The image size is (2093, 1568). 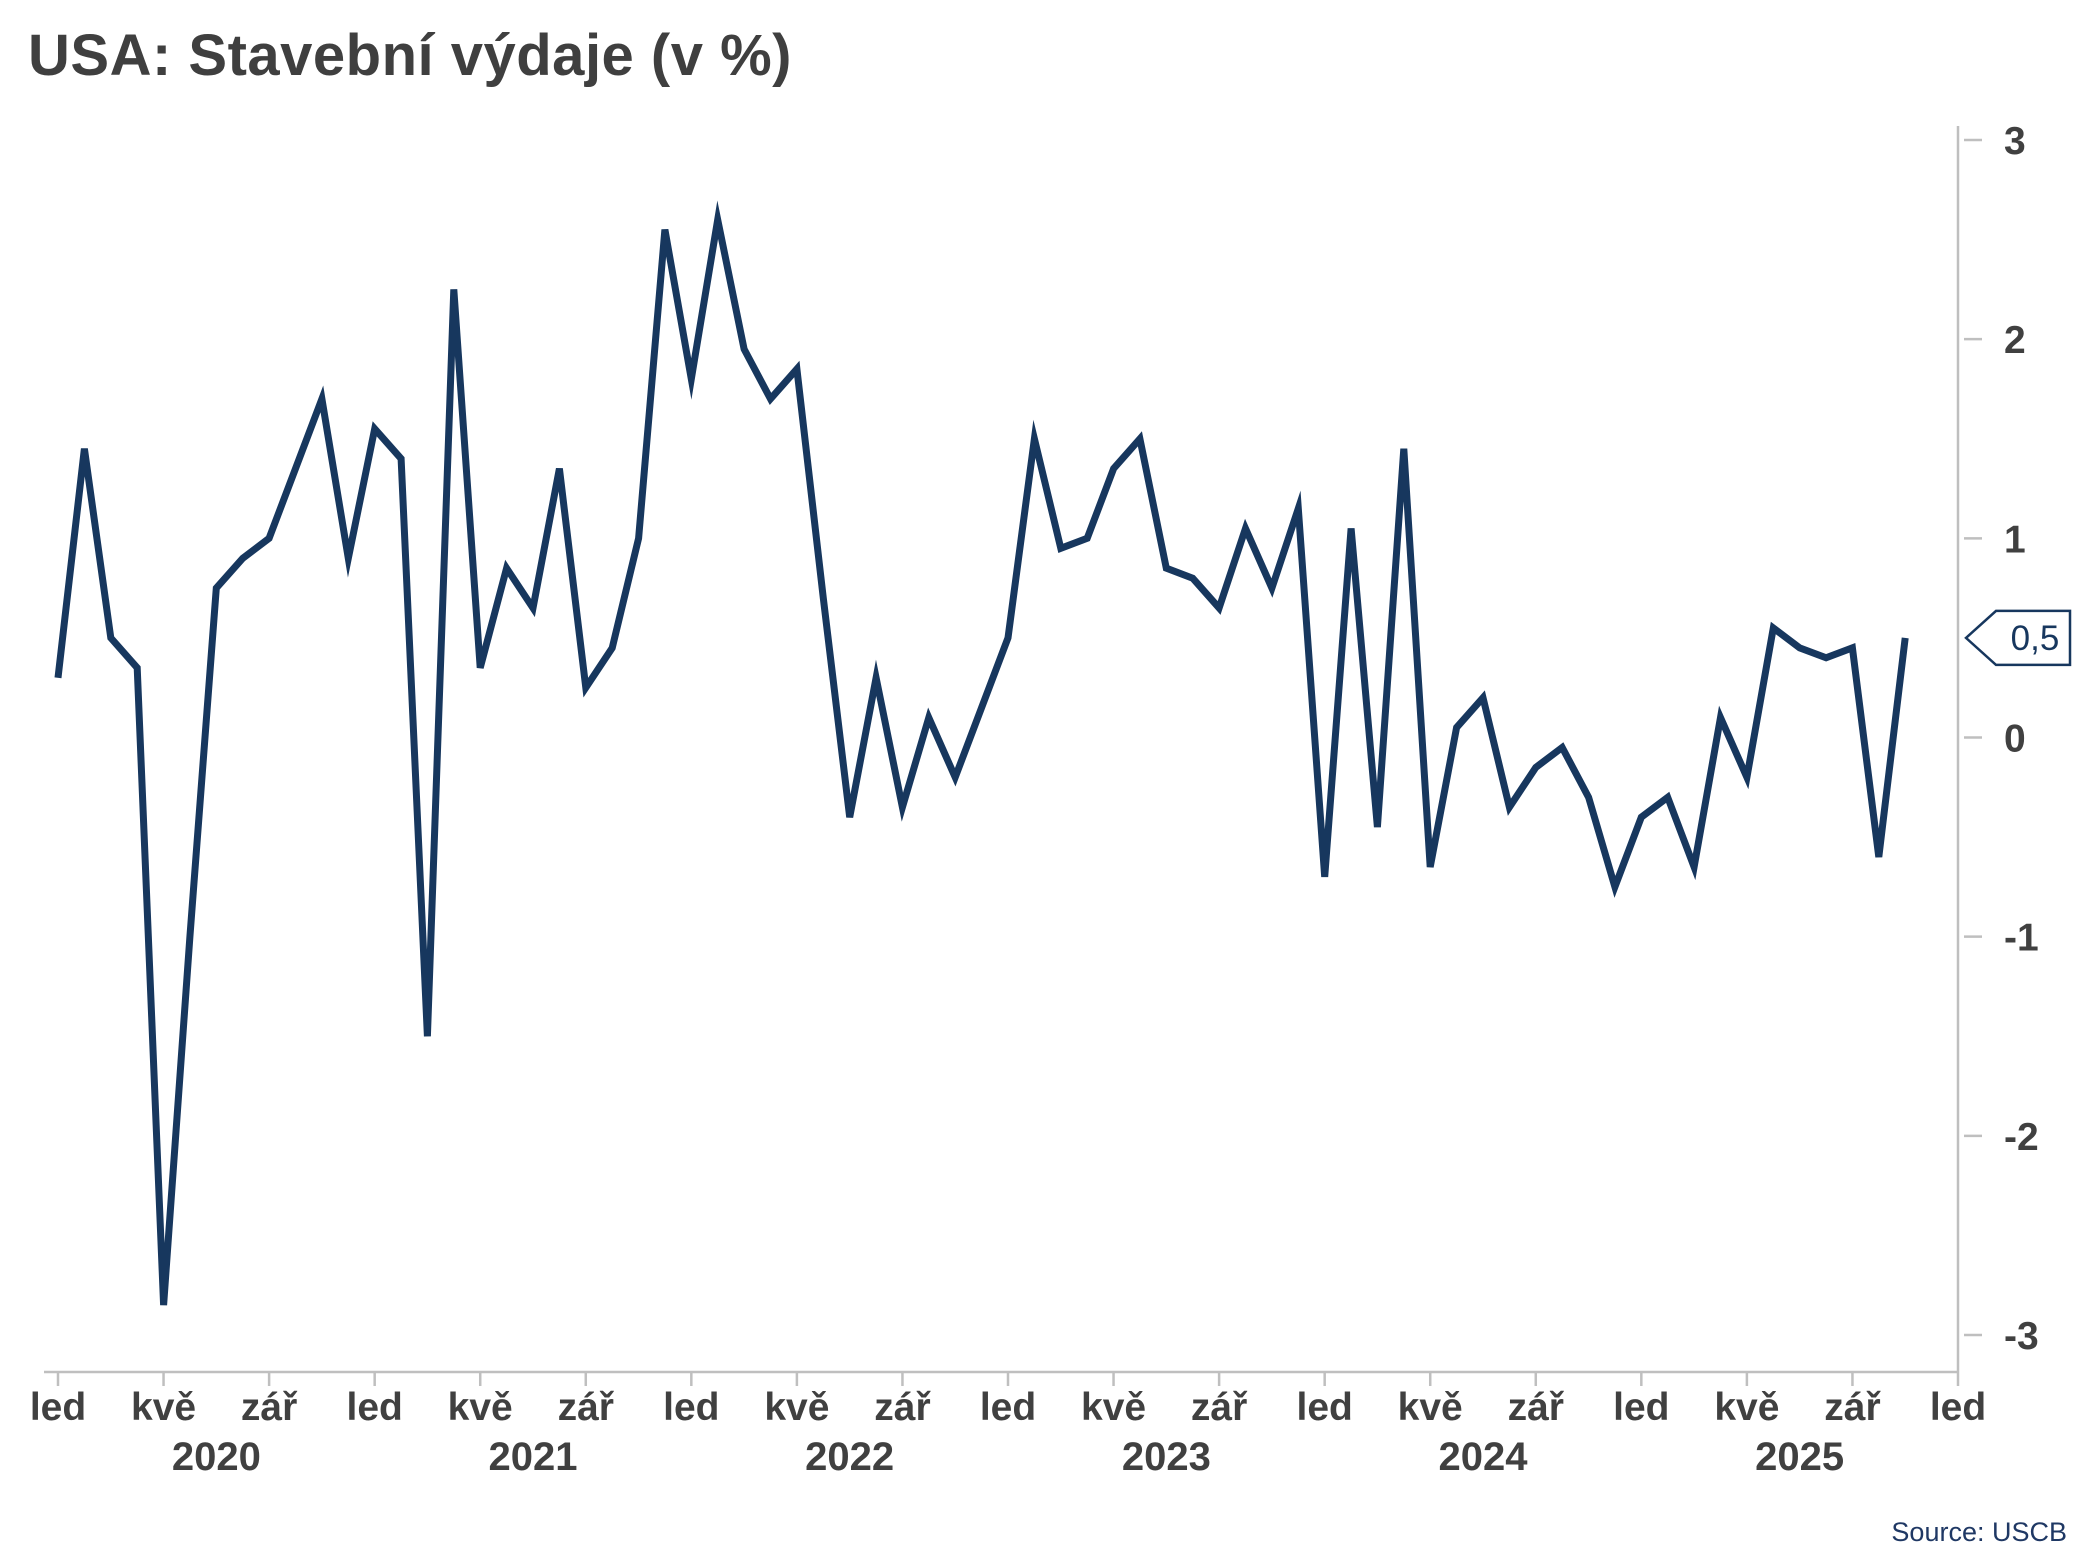 I want to click on y-tick-label: -1, so click(x=2021, y=938).